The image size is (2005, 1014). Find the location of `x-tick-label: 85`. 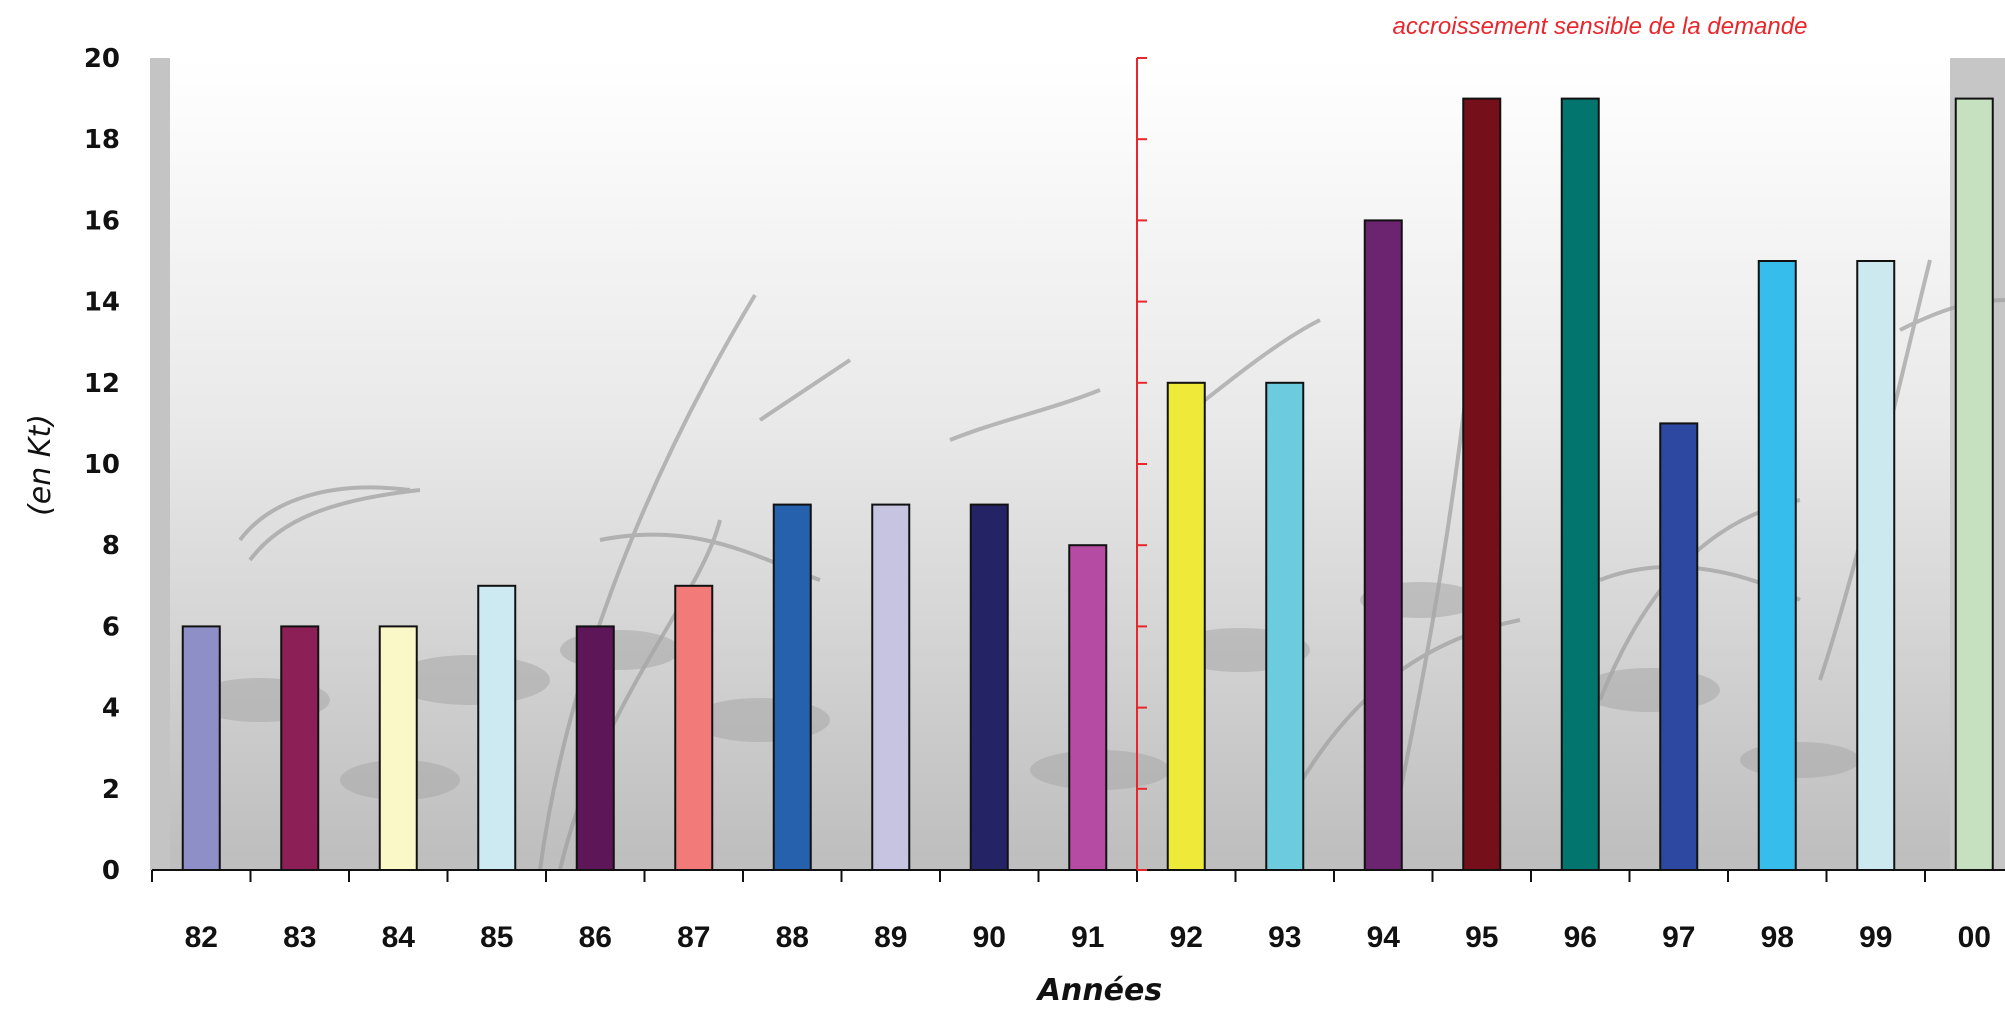

x-tick-label: 85 is located at coordinates (496, 937).